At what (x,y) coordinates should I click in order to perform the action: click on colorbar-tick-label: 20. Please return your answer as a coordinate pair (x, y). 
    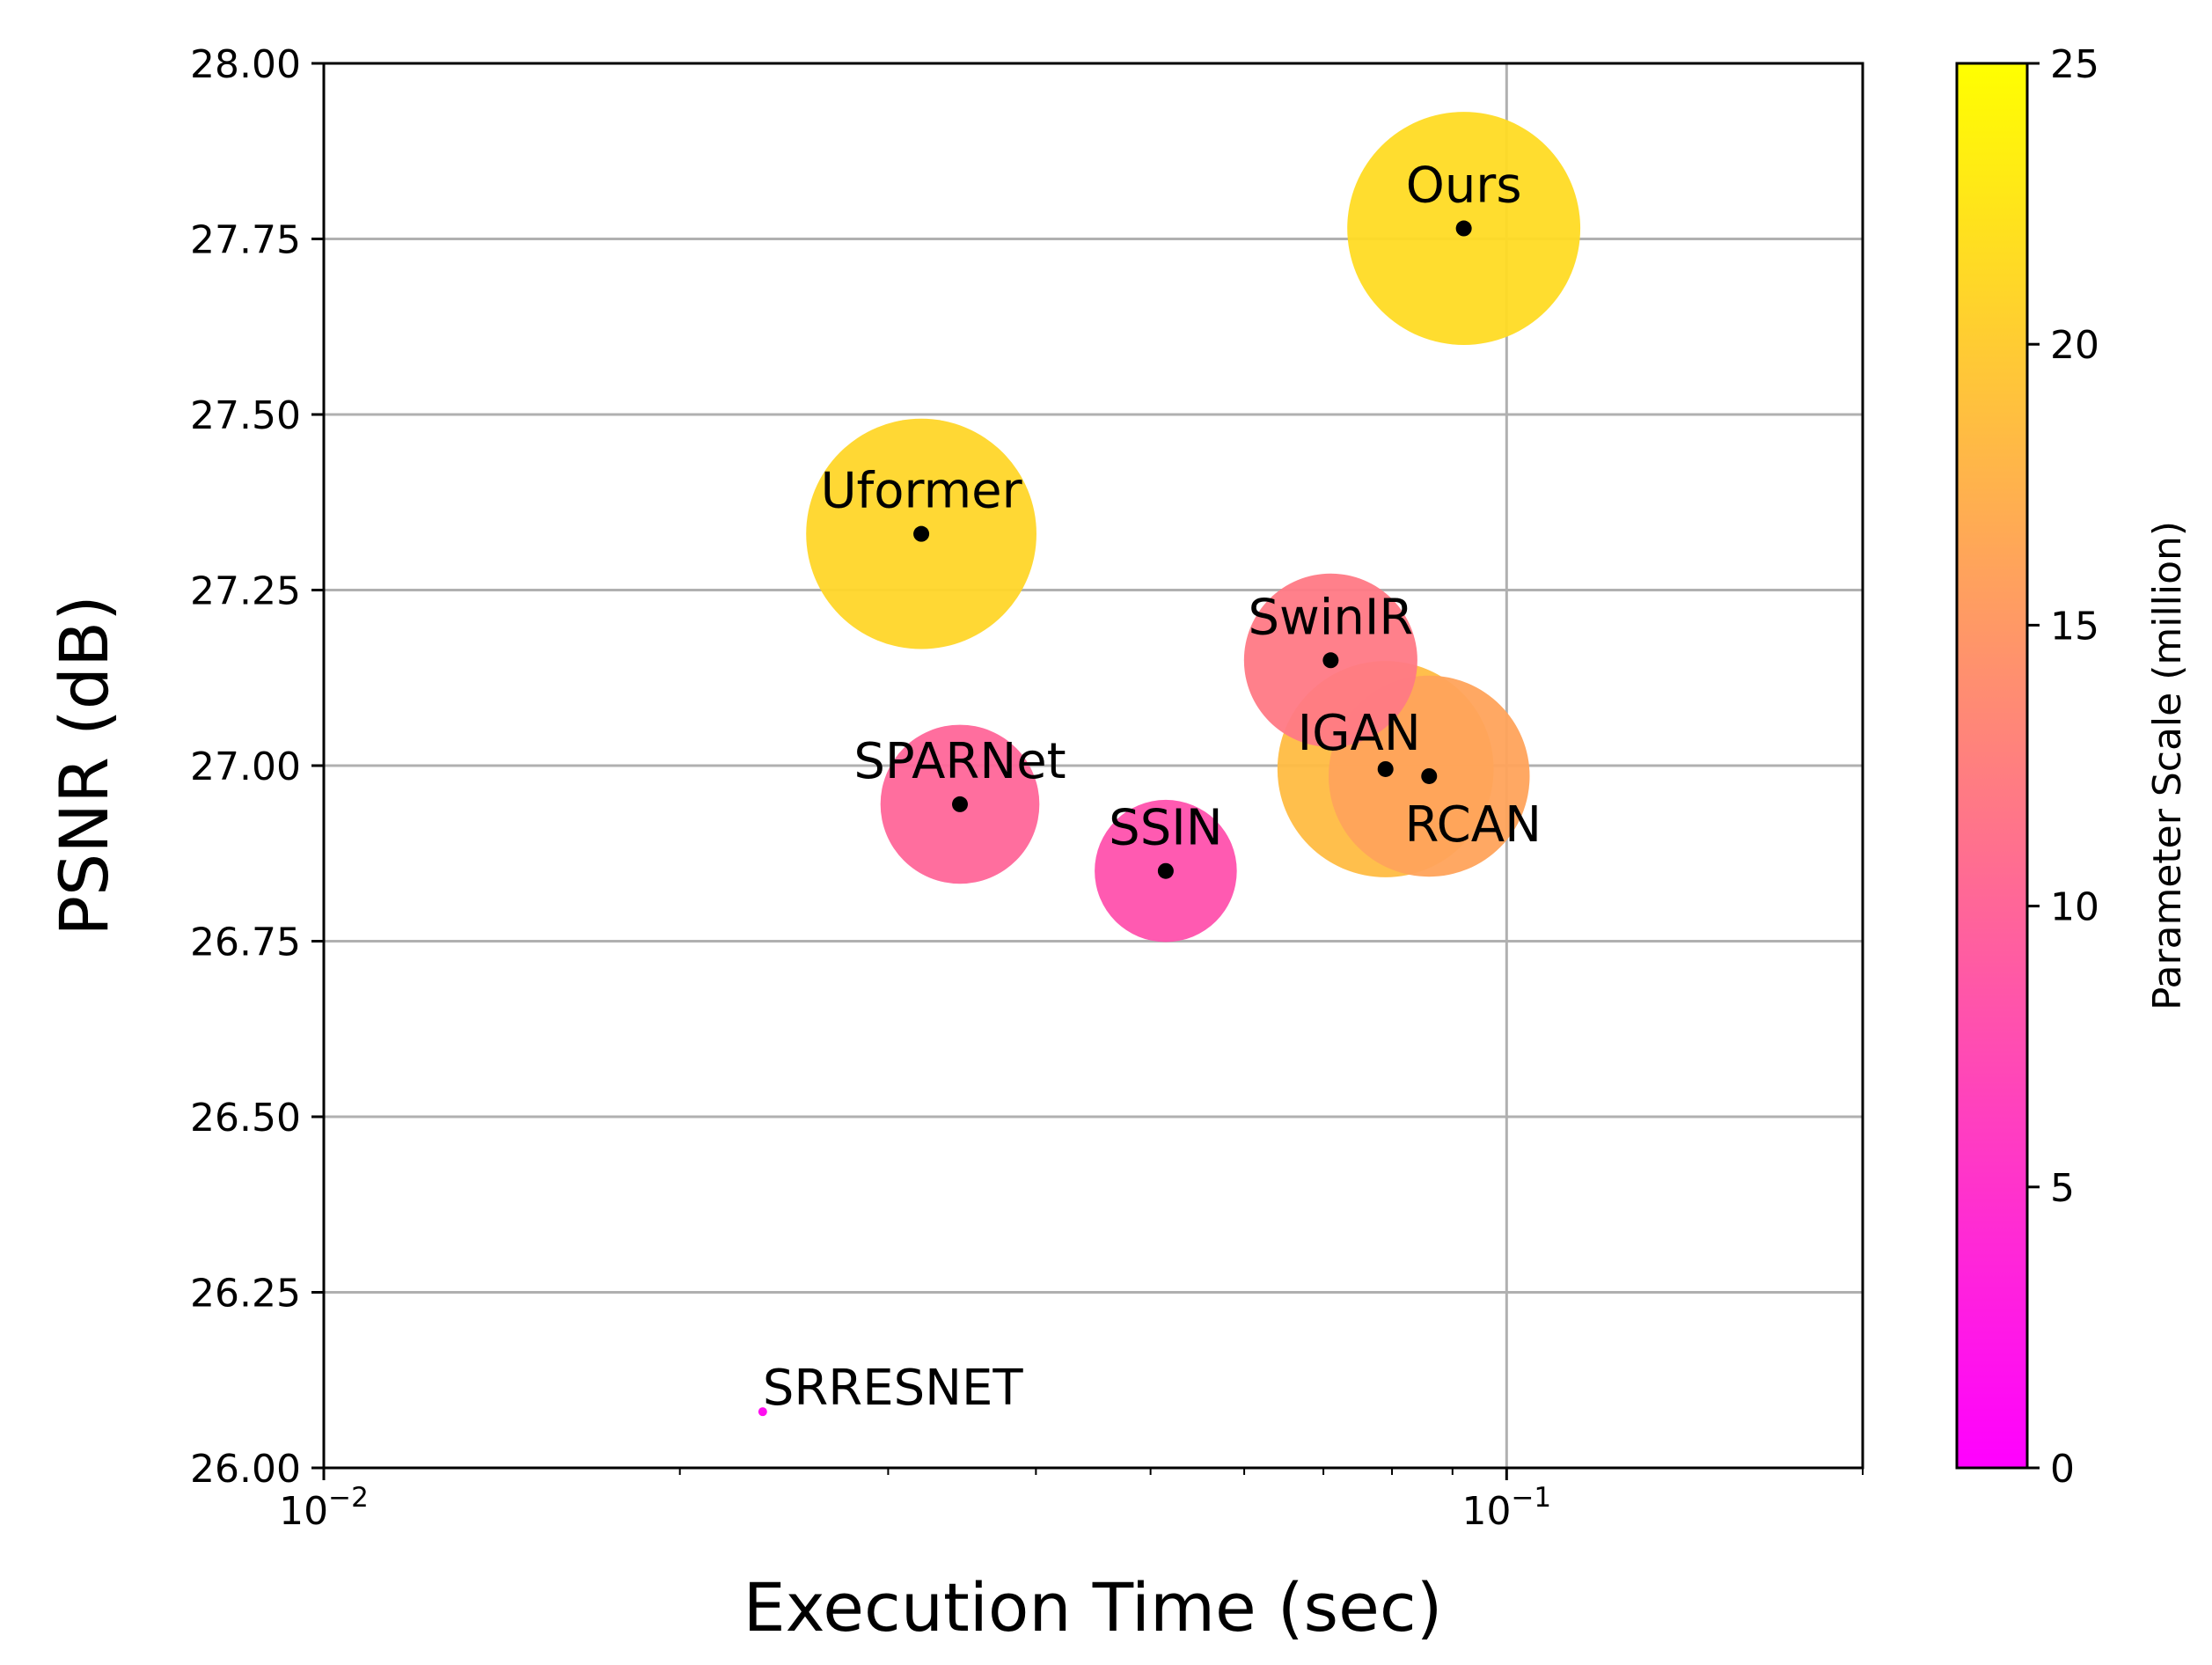
    Looking at the image, I should click on (2074, 345).